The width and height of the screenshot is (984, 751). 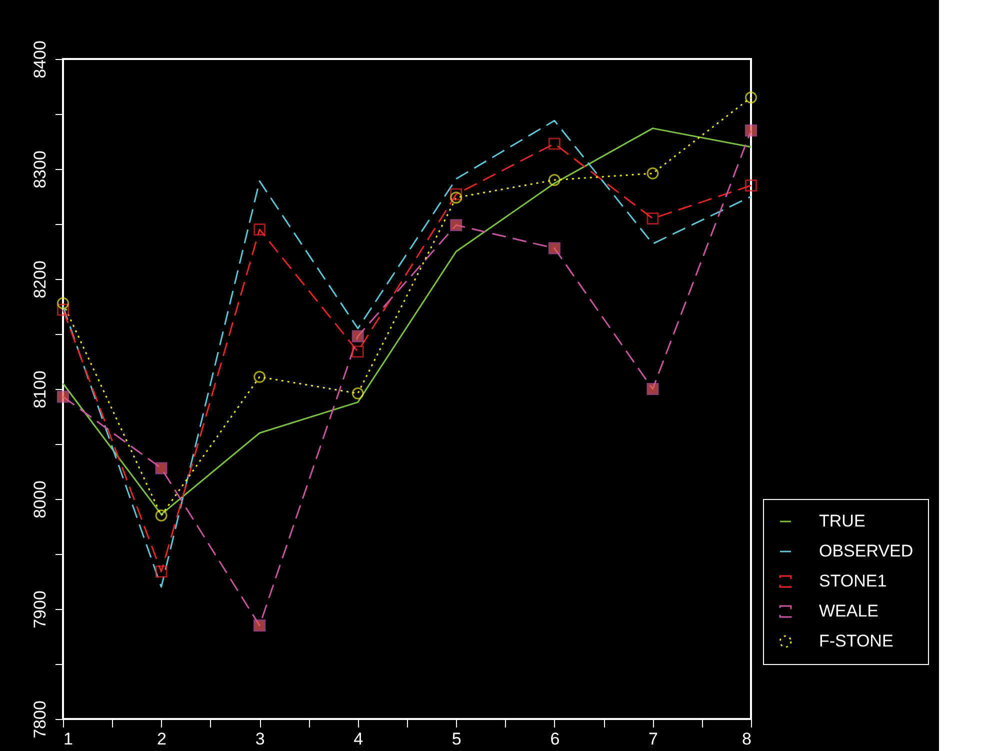 What do you see at coordinates (853, 581) in the screenshot?
I see `legend-label: STONE1` at bounding box center [853, 581].